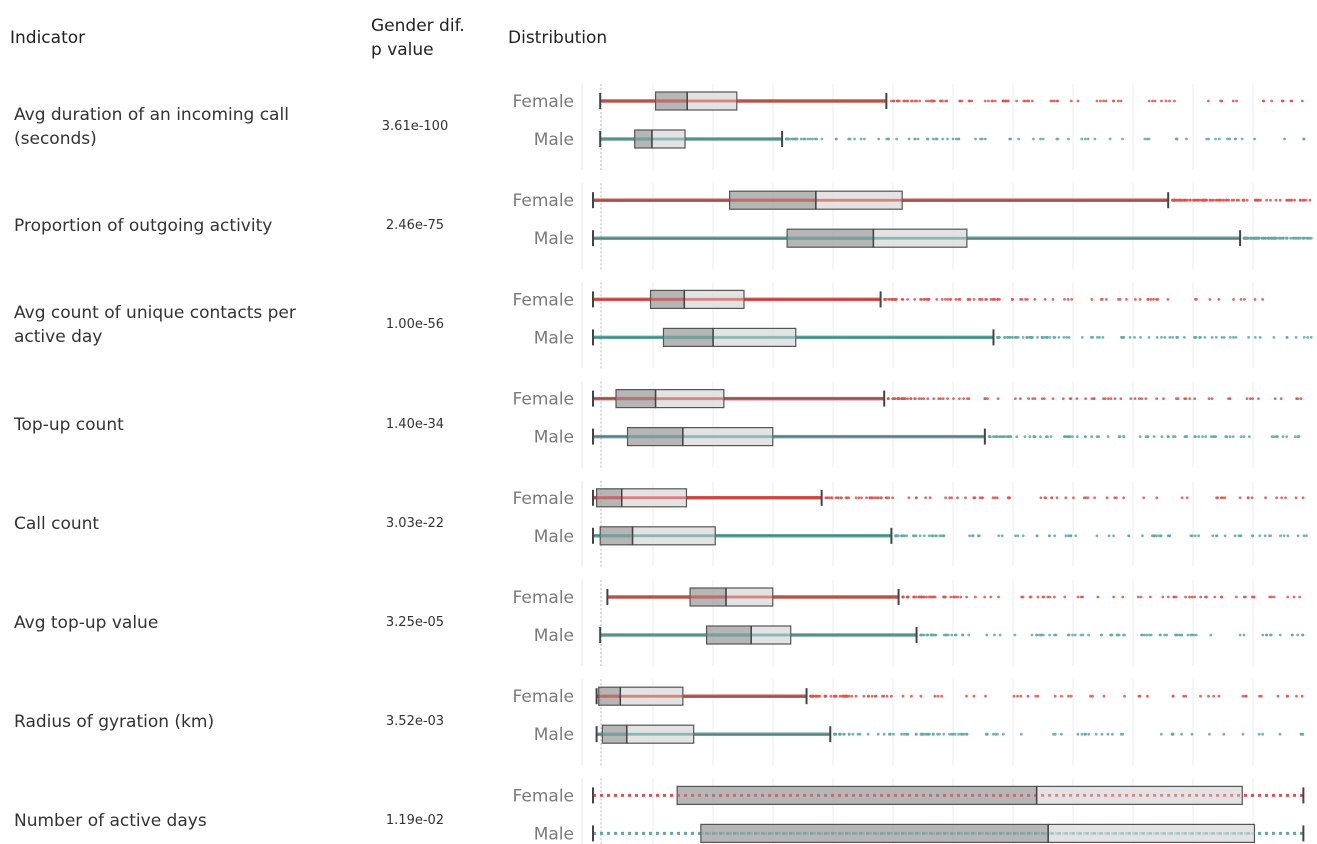  Describe the element at coordinates (554, 140) in the screenshot. I see `group-label: Male` at that location.